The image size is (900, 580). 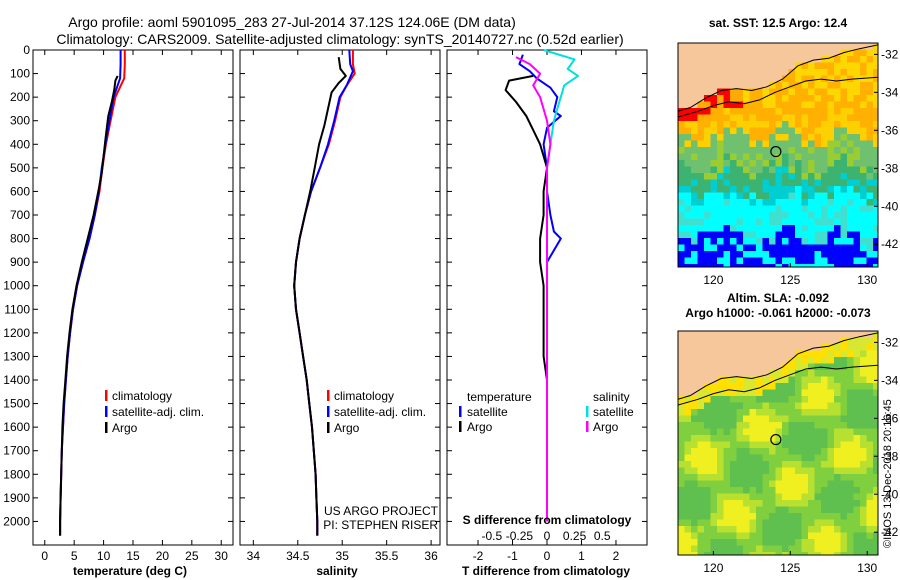 What do you see at coordinates (778, 443) in the screenshot?
I see `map-frame` at bounding box center [778, 443].